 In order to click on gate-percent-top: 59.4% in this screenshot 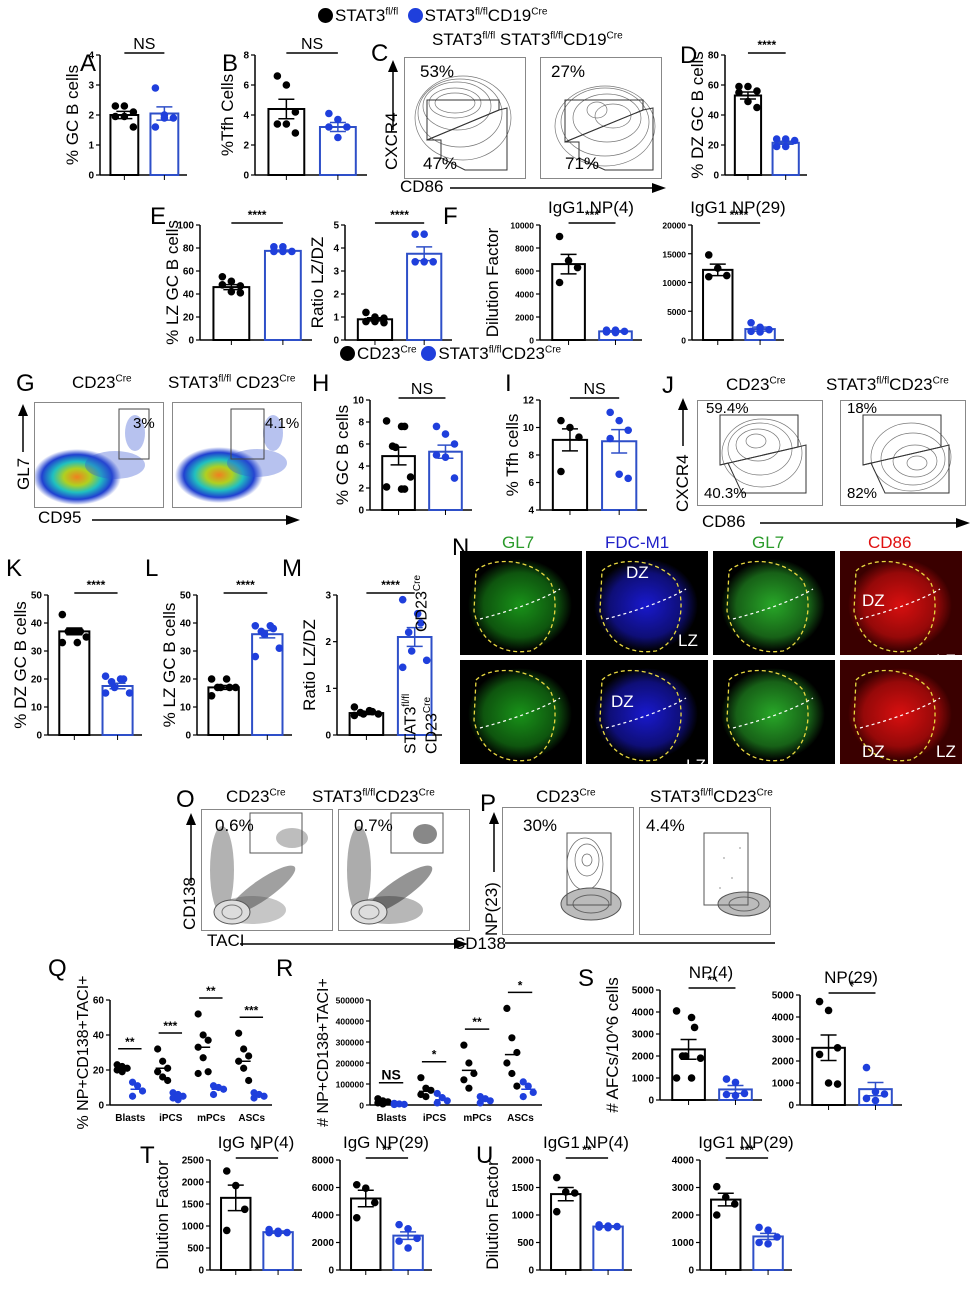, I will do `click(727, 408)`.